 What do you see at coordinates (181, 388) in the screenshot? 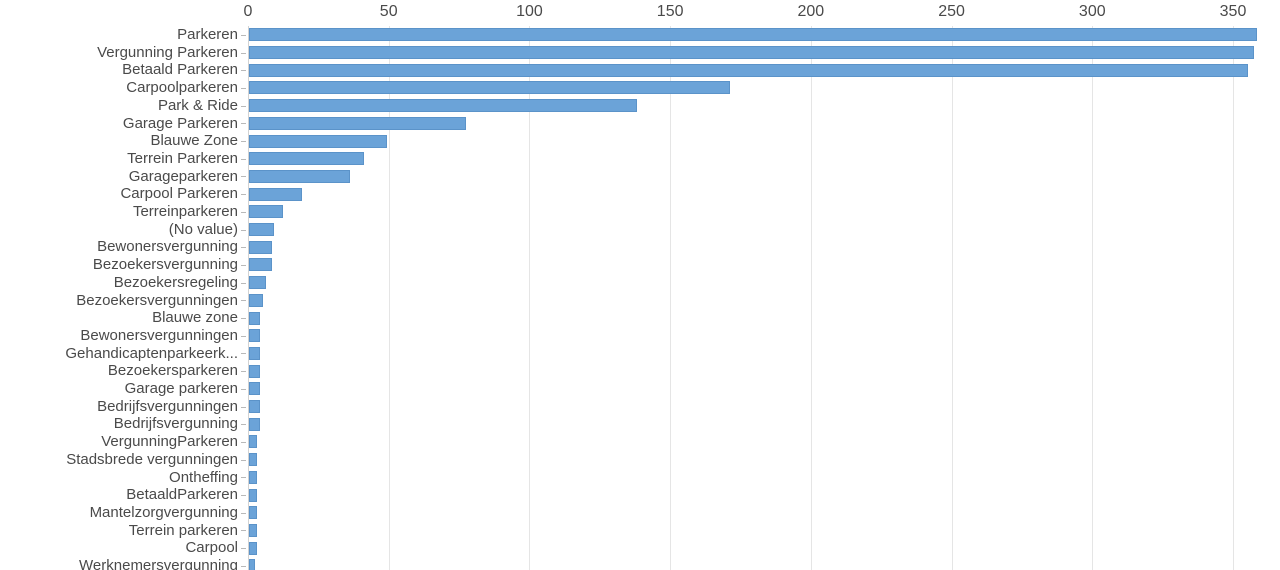
I see `category-label: Garage parkeren` at bounding box center [181, 388].